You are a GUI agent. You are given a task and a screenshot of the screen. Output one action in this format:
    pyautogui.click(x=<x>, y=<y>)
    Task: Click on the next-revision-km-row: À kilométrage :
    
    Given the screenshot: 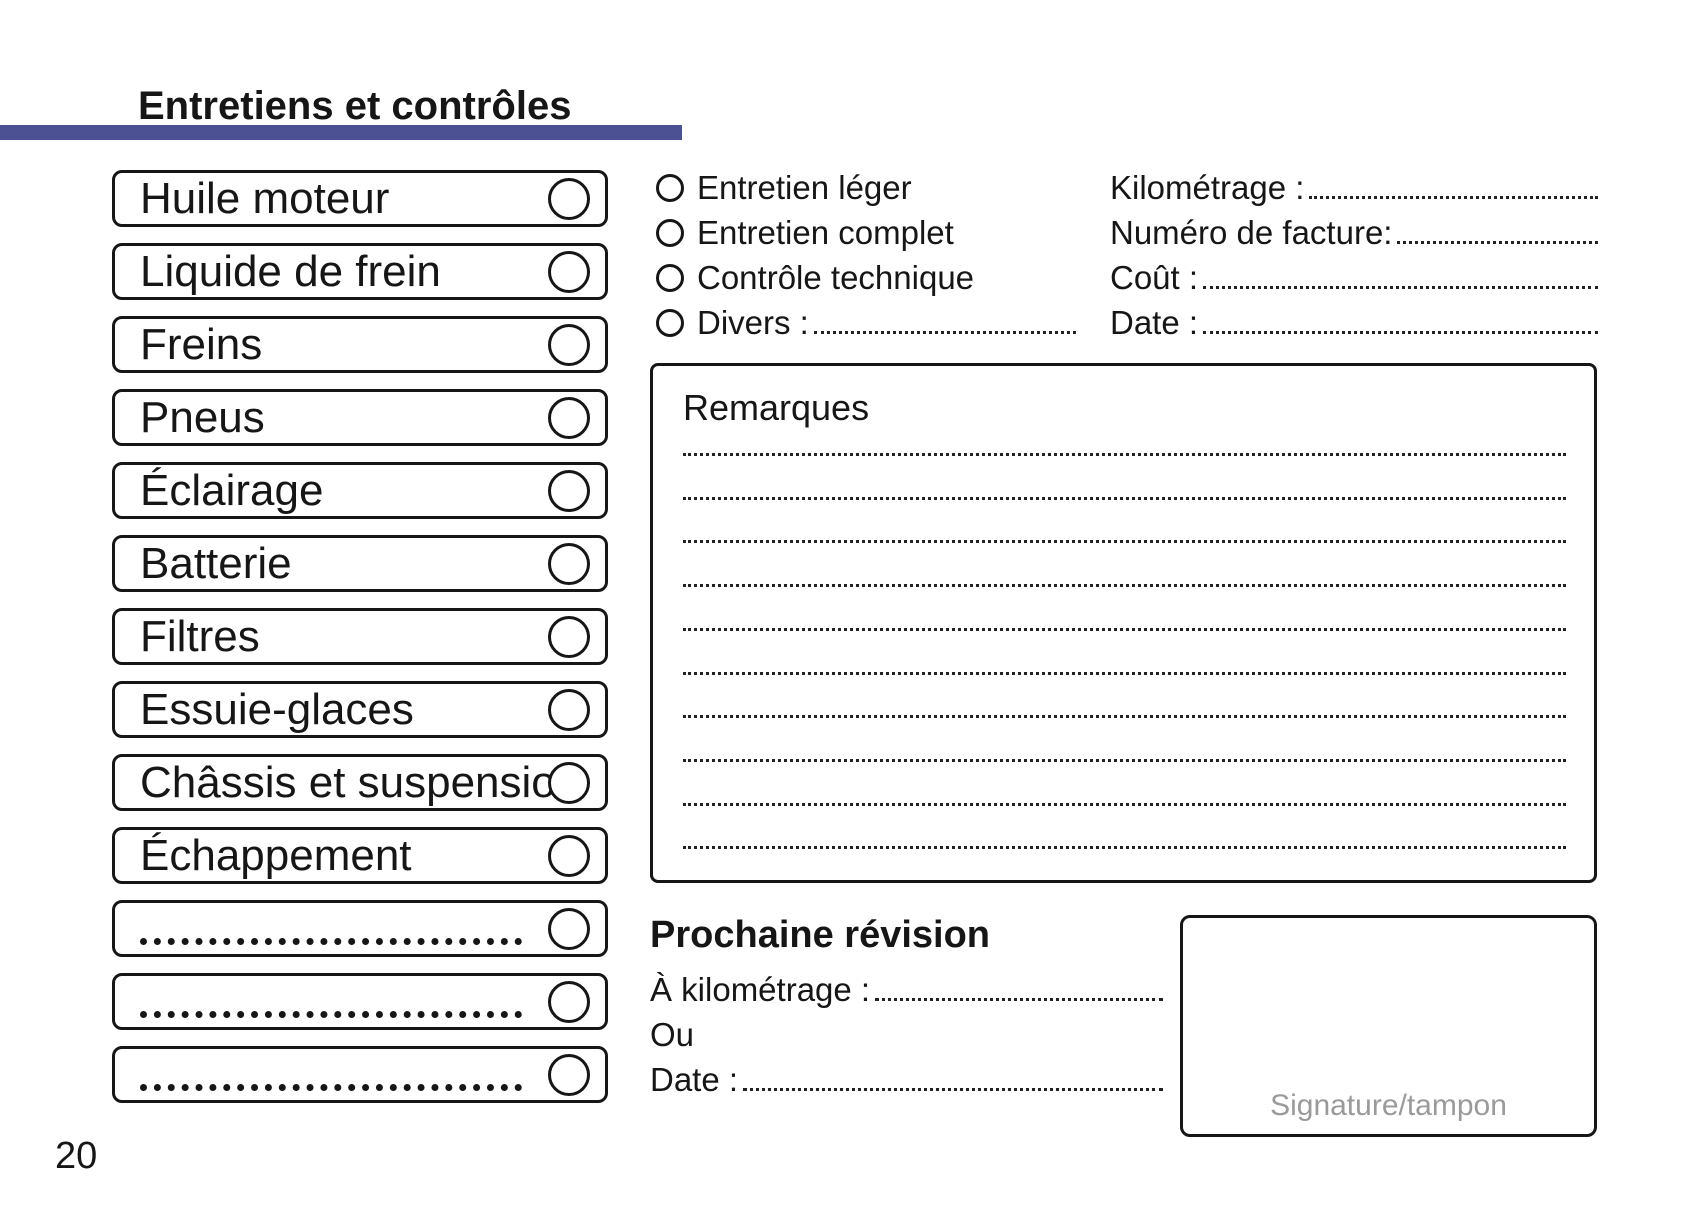 What is the action you would take?
    pyautogui.click(x=906, y=989)
    